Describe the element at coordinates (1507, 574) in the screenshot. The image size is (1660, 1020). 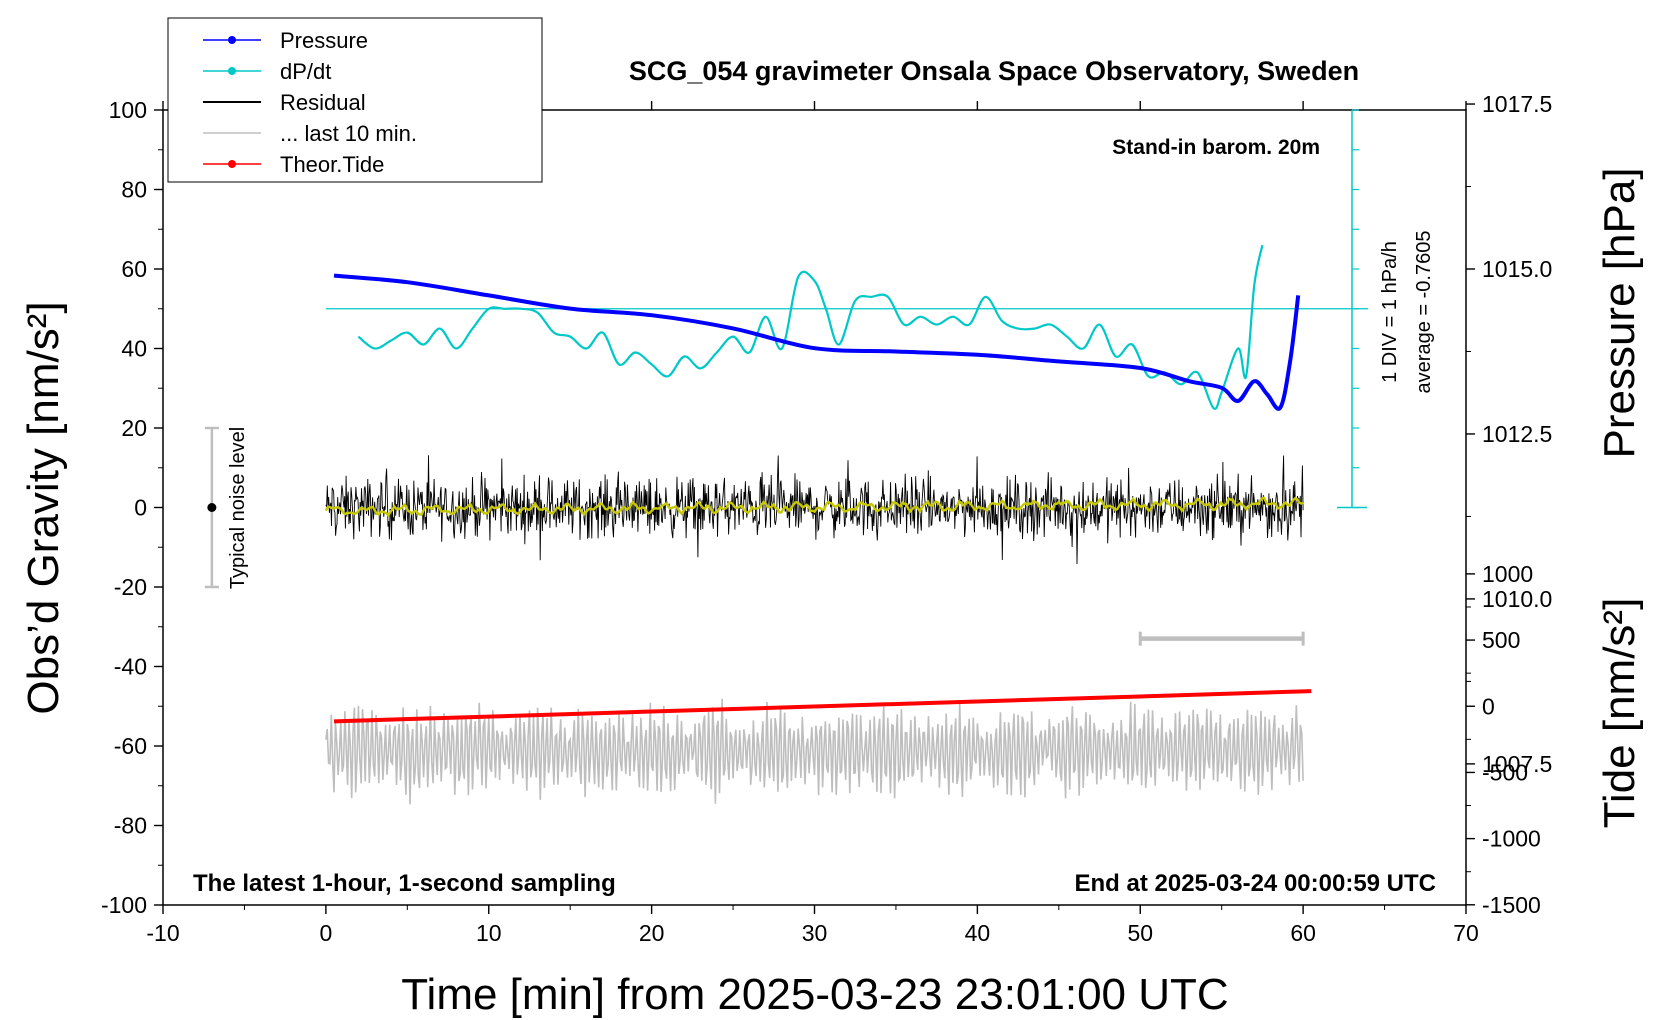
I see `tide-tick-label: 1000` at that location.